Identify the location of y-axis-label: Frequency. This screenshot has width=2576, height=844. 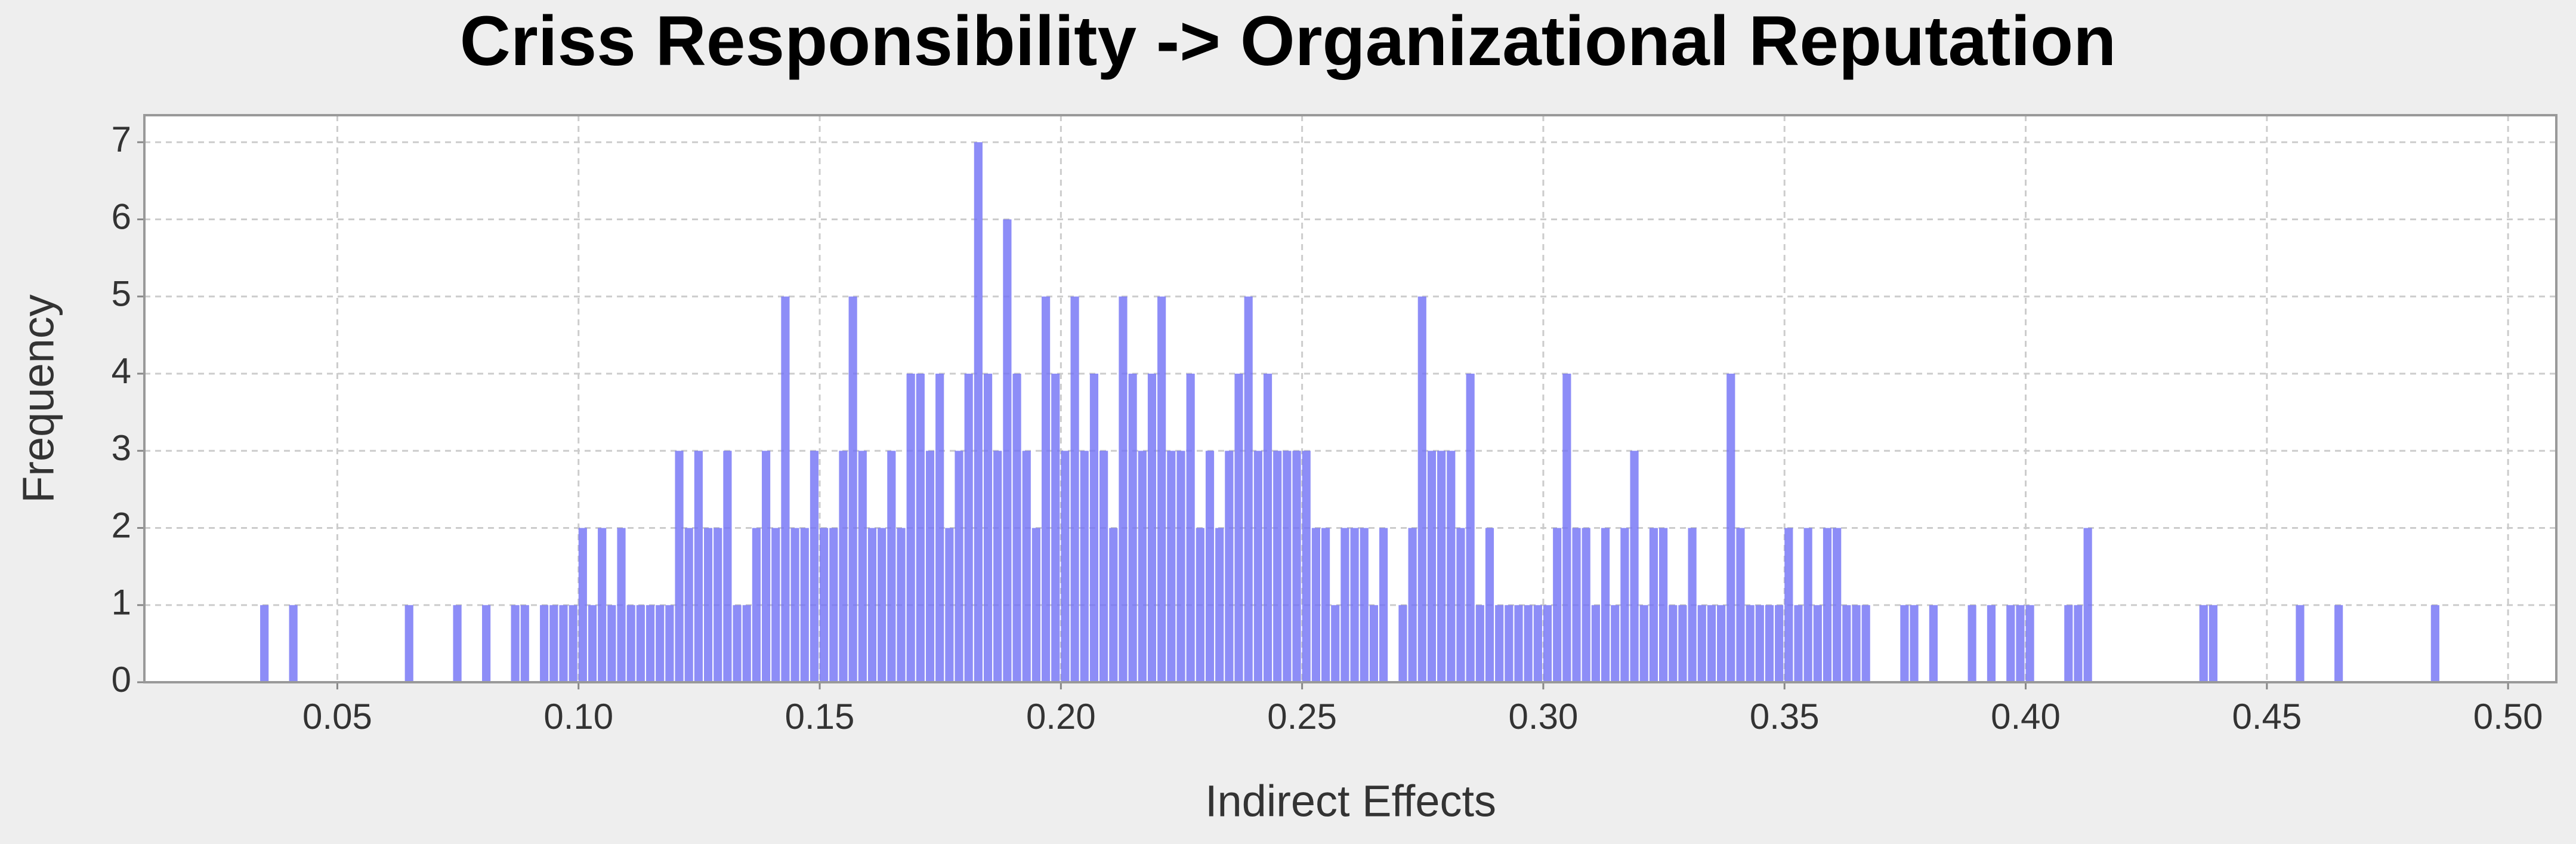
(39, 398).